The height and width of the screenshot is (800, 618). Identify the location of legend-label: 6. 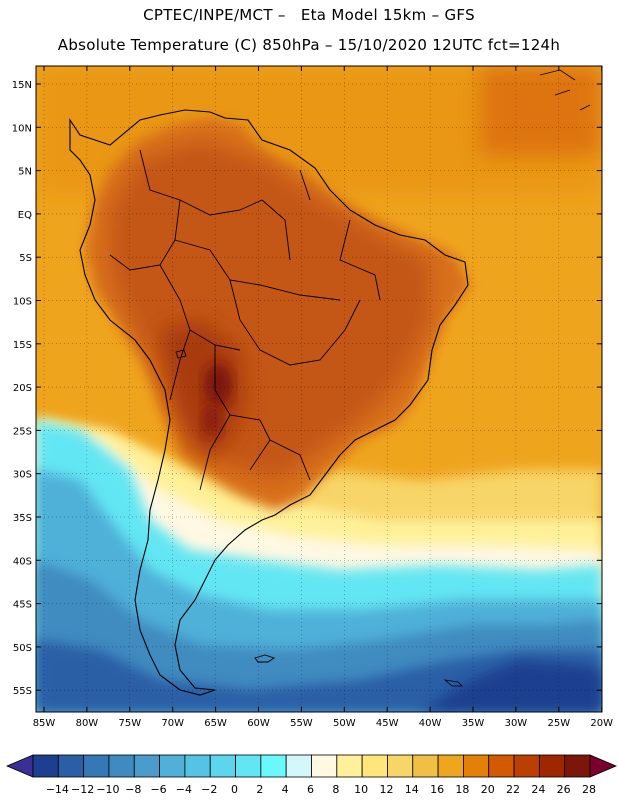
(310, 789).